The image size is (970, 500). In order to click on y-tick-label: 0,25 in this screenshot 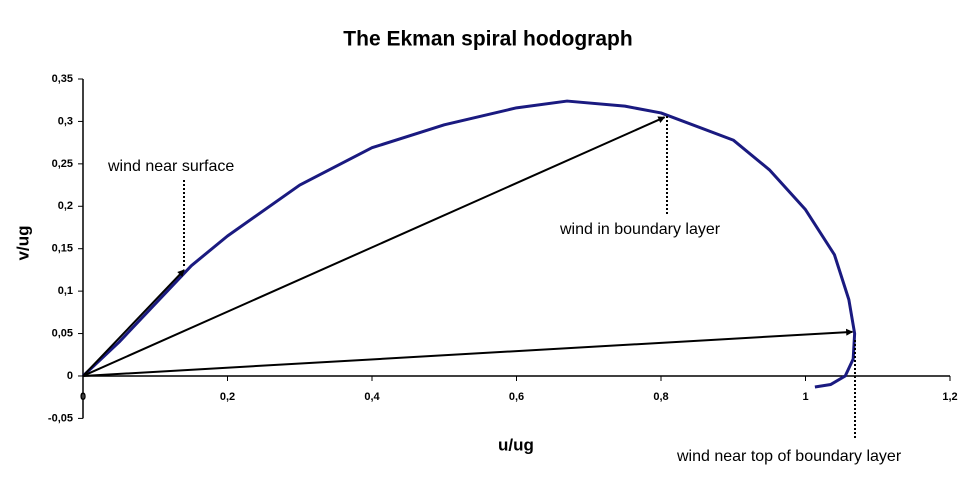, I will do `click(62, 164)`.